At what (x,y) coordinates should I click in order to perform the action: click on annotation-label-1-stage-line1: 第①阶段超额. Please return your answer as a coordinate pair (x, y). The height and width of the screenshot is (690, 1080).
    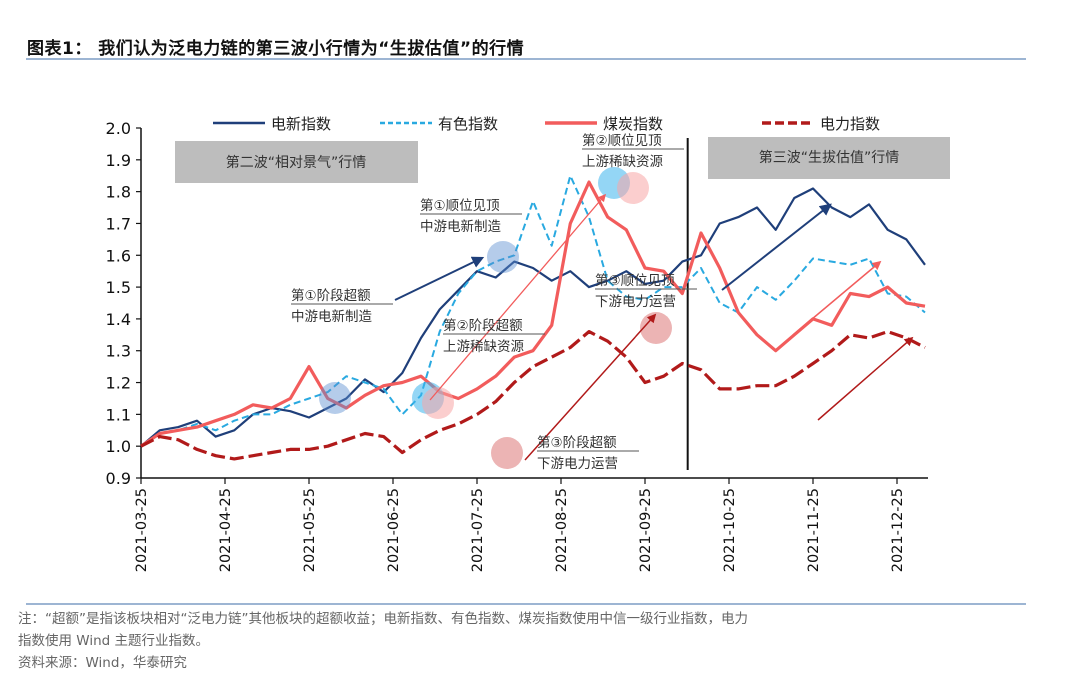
    Looking at the image, I should click on (331, 295).